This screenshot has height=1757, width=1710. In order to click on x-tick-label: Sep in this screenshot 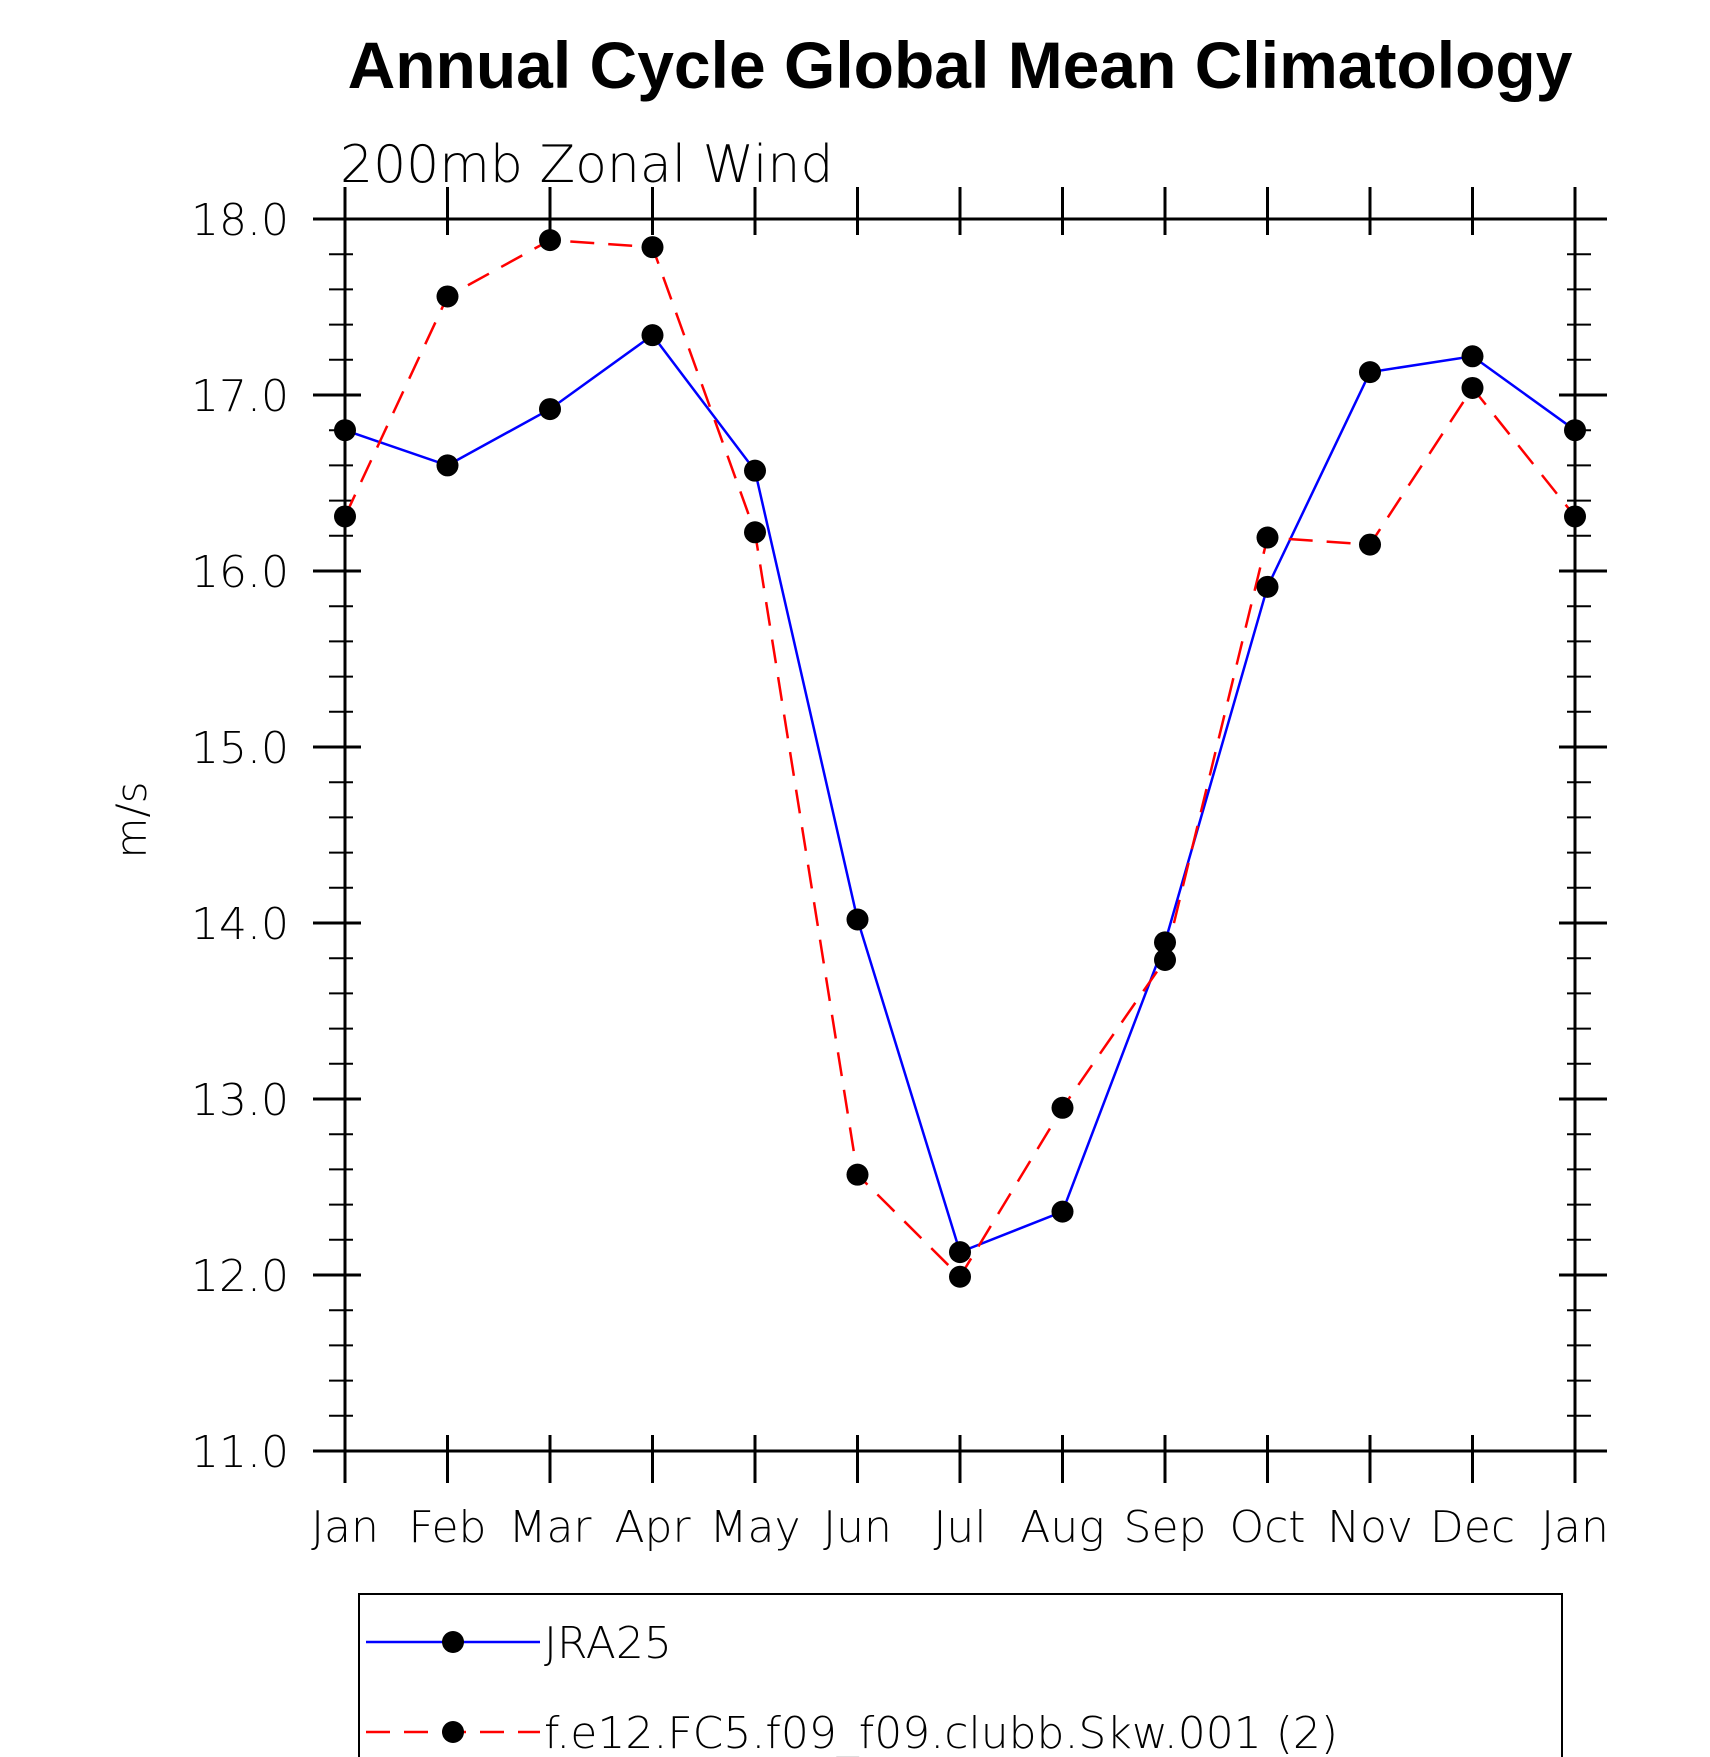, I will do `click(1165, 1527)`.